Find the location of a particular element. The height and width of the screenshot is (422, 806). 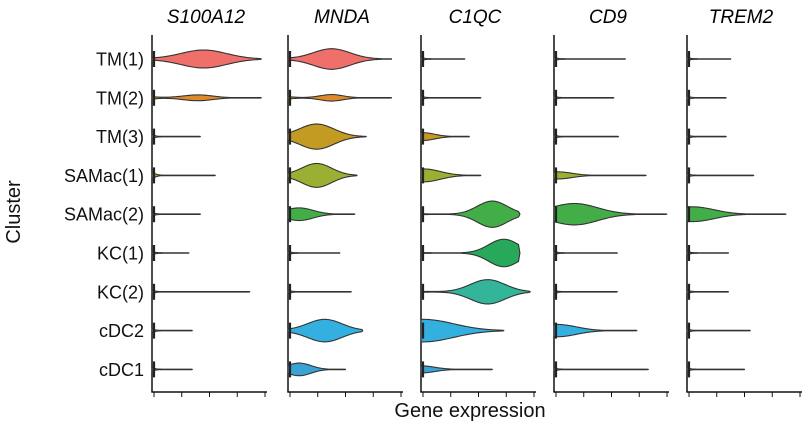

violin-trem2-cdc2 is located at coordinates (718, 330).